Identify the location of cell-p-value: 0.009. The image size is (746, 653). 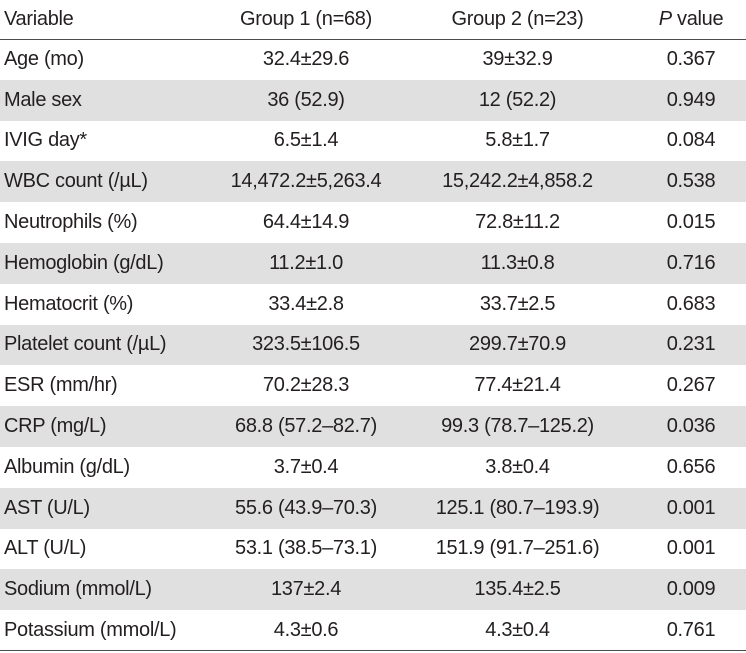
(691, 589).